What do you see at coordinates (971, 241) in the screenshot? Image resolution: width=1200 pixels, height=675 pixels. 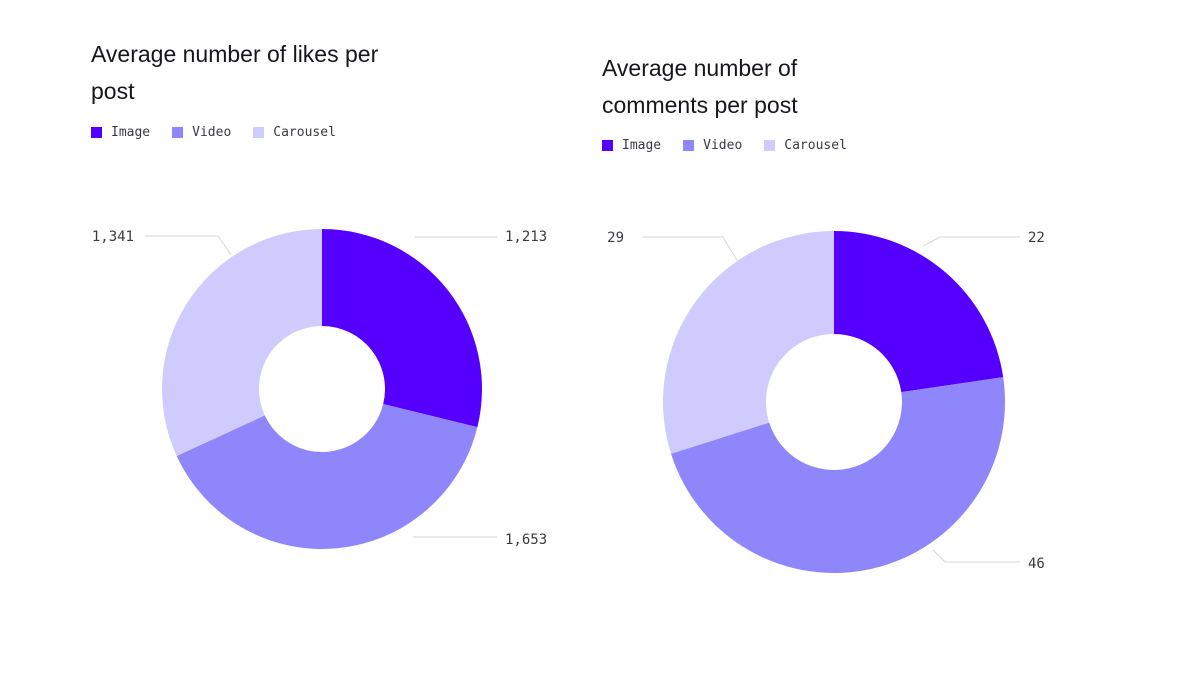 I see `leader-line-image` at bounding box center [971, 241].